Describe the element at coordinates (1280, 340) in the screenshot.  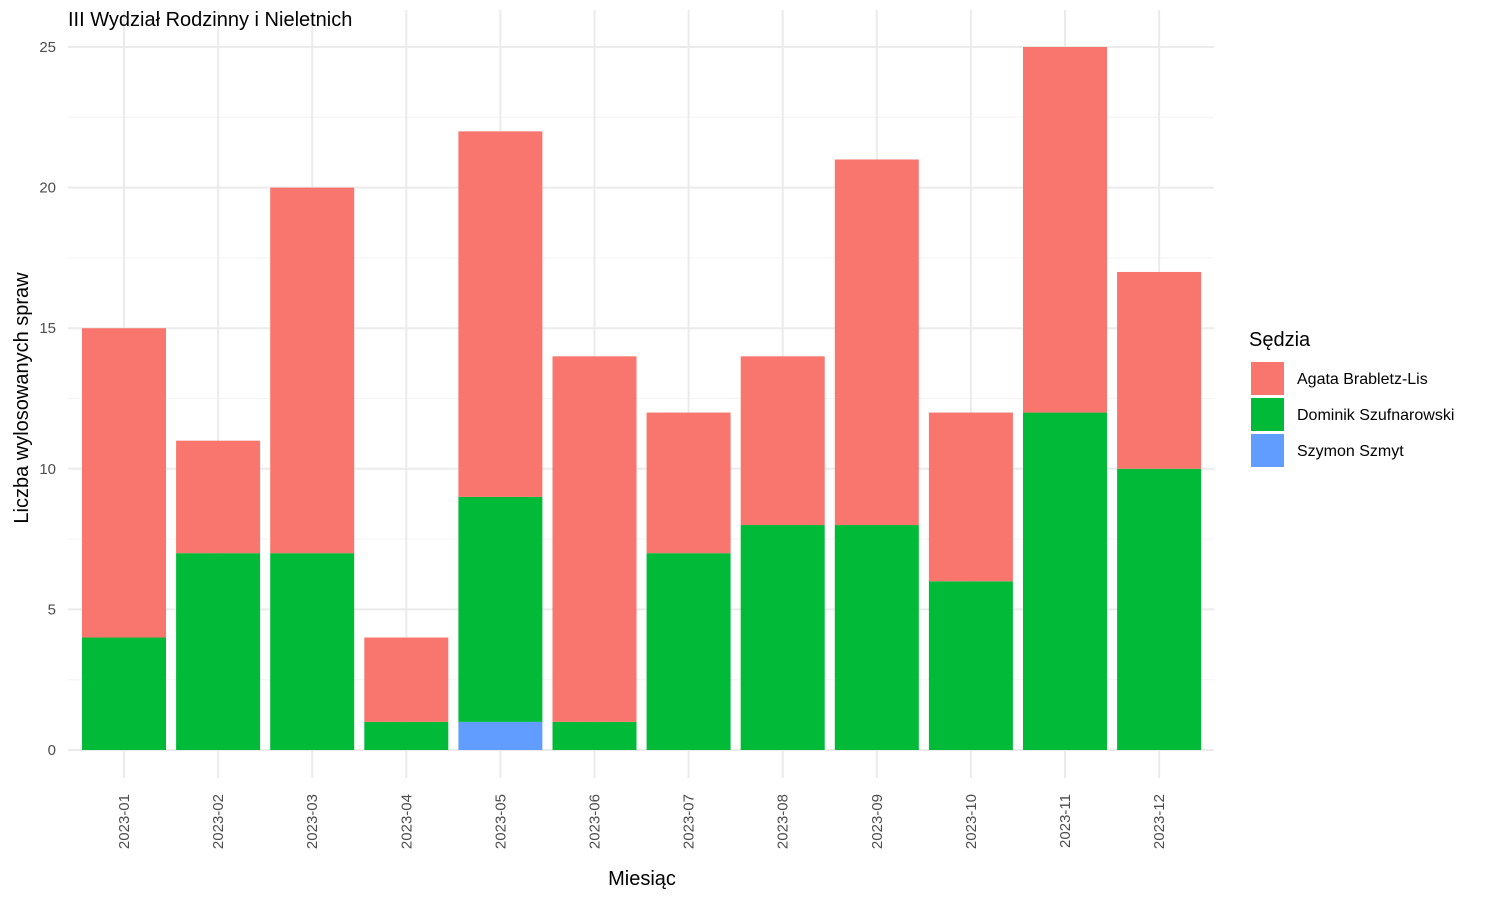
I see `legend-title: Sędzia` at that location.